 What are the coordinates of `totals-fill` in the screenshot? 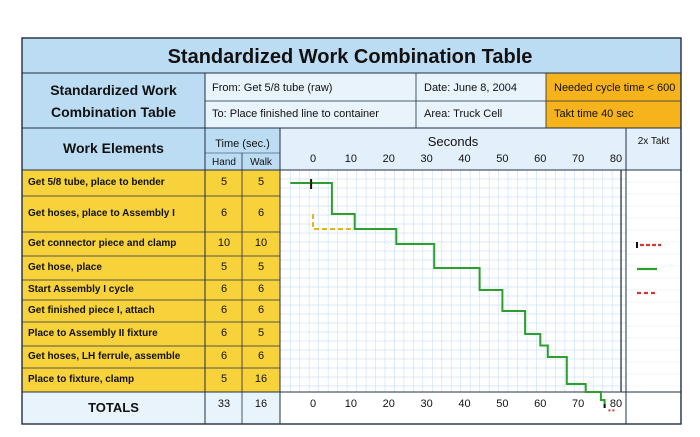 It's located at (151, 408).